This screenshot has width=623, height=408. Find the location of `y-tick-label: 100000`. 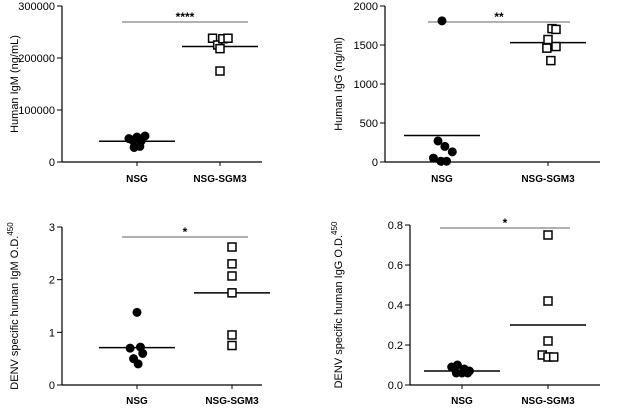

y-tick-label: 100000 is located at coordinates (36, 111).